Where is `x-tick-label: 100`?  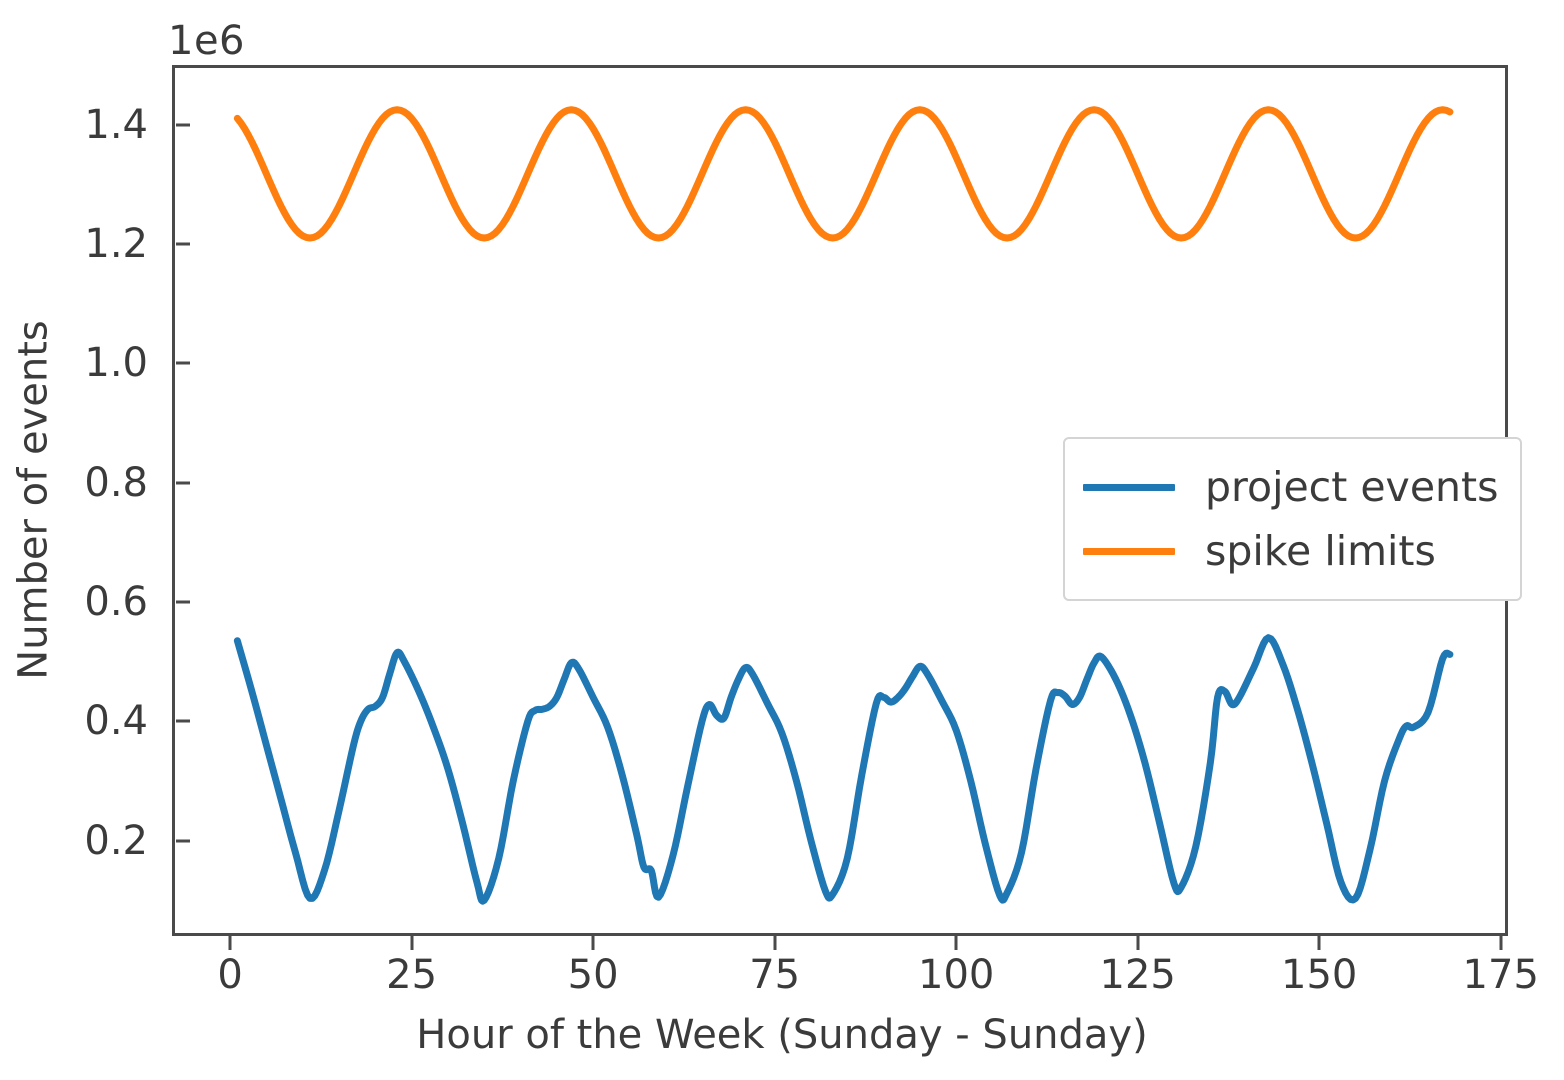 x-tick-label: 100 is located at coordinates (956, 975).